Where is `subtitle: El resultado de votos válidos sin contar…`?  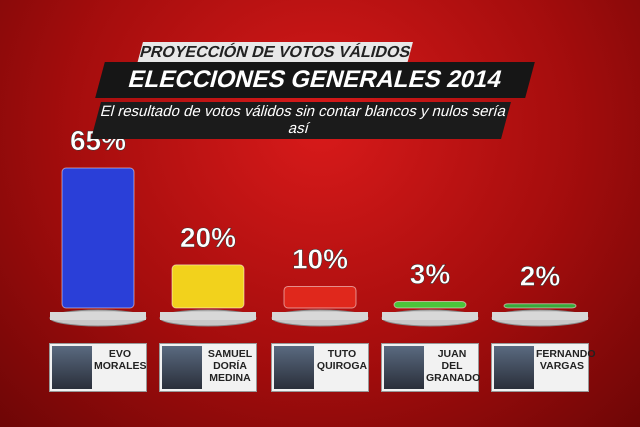 subtitle: El resultado de votos válidos sin contar… is located at coordinates (301, 120).